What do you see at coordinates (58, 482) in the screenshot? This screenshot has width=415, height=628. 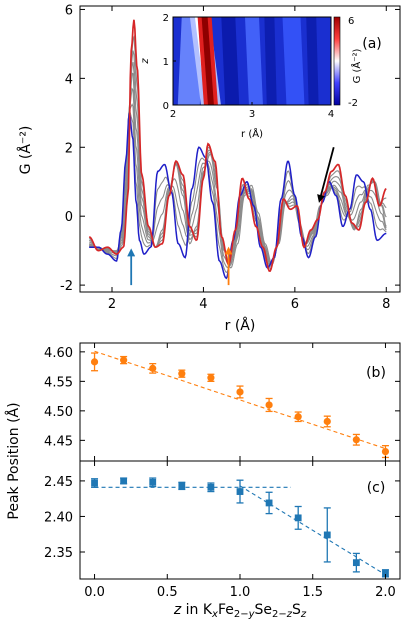 I see `ytick-label: 2.45` at bounding box center [58, 482].